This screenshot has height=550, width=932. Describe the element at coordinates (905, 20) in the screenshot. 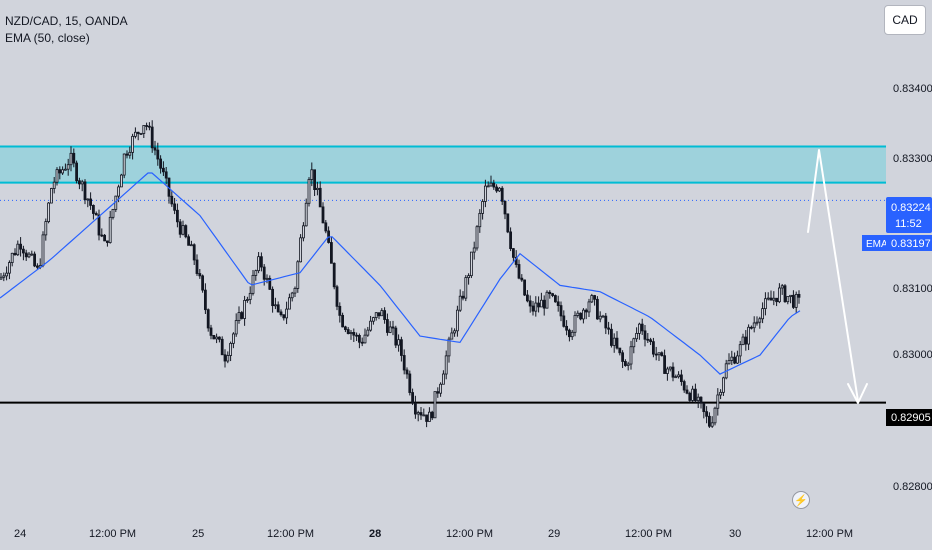

I see `currency-button: CAD` at that location.